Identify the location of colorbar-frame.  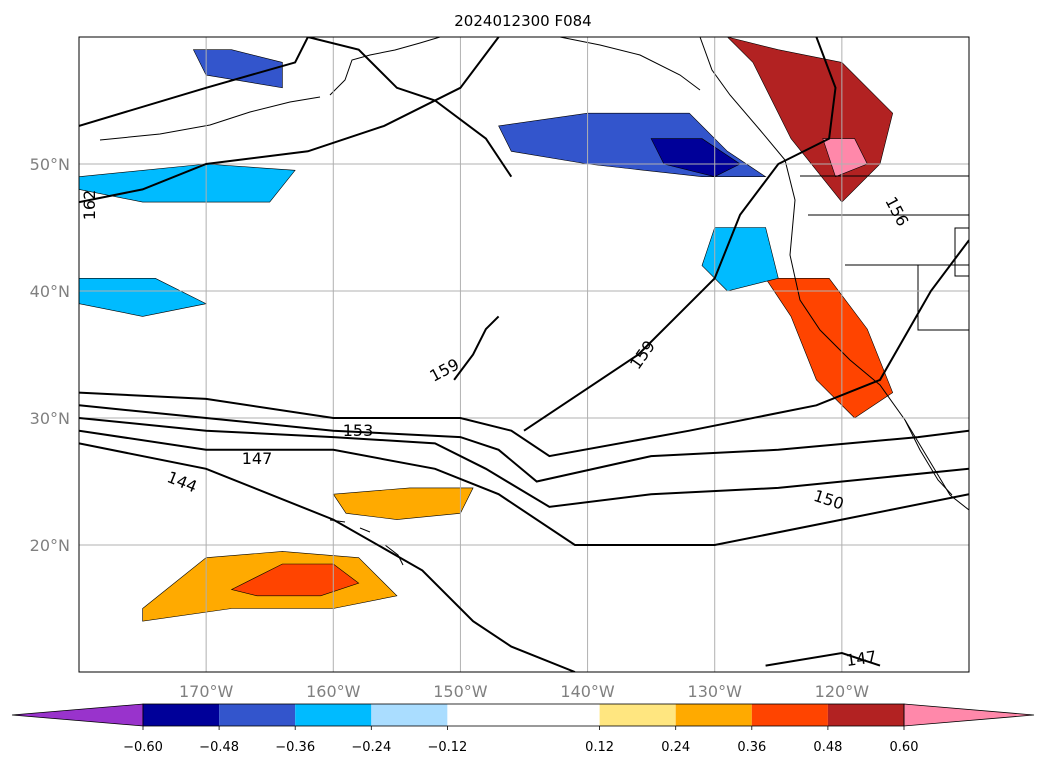
(523, 715).